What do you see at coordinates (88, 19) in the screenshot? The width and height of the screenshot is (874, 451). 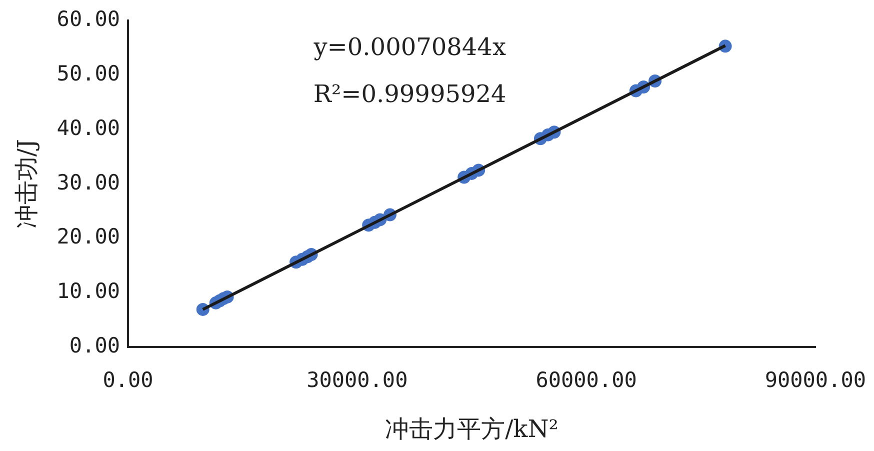 I see `y-tick-label: 60.00` at bounding box center [88, 19].